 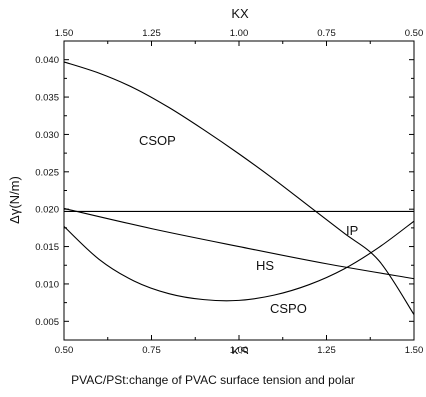 I want to click on label-csop: CSOP, so click(x=157, y=140).